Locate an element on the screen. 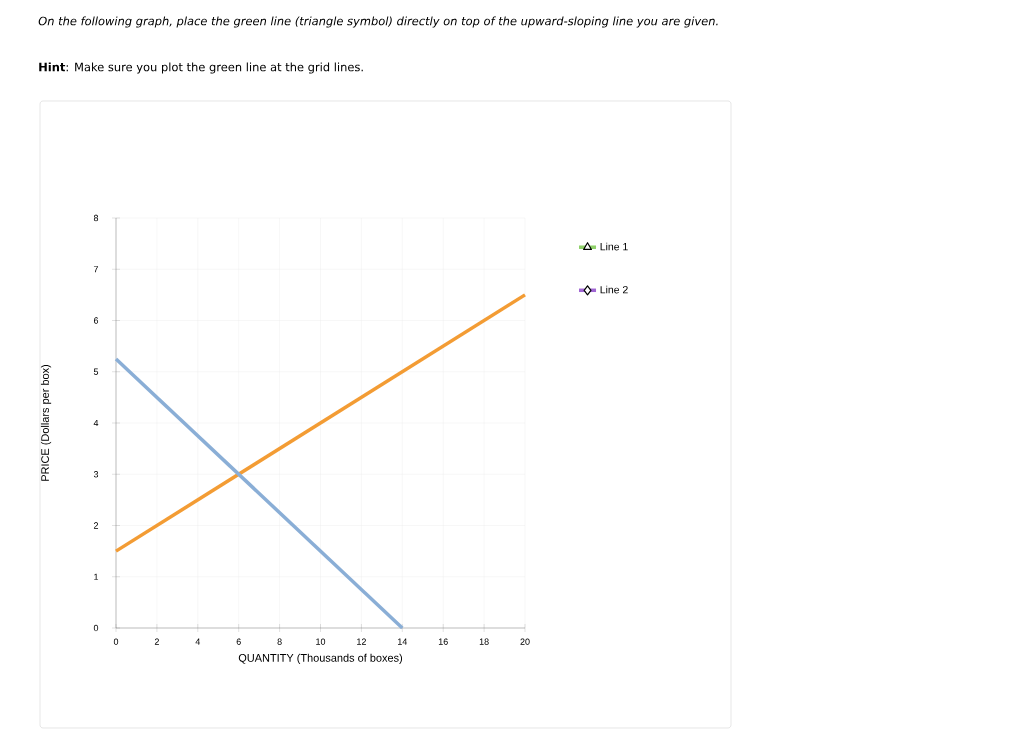  x-tick-label: 16 is located at coordinates (443, 641).